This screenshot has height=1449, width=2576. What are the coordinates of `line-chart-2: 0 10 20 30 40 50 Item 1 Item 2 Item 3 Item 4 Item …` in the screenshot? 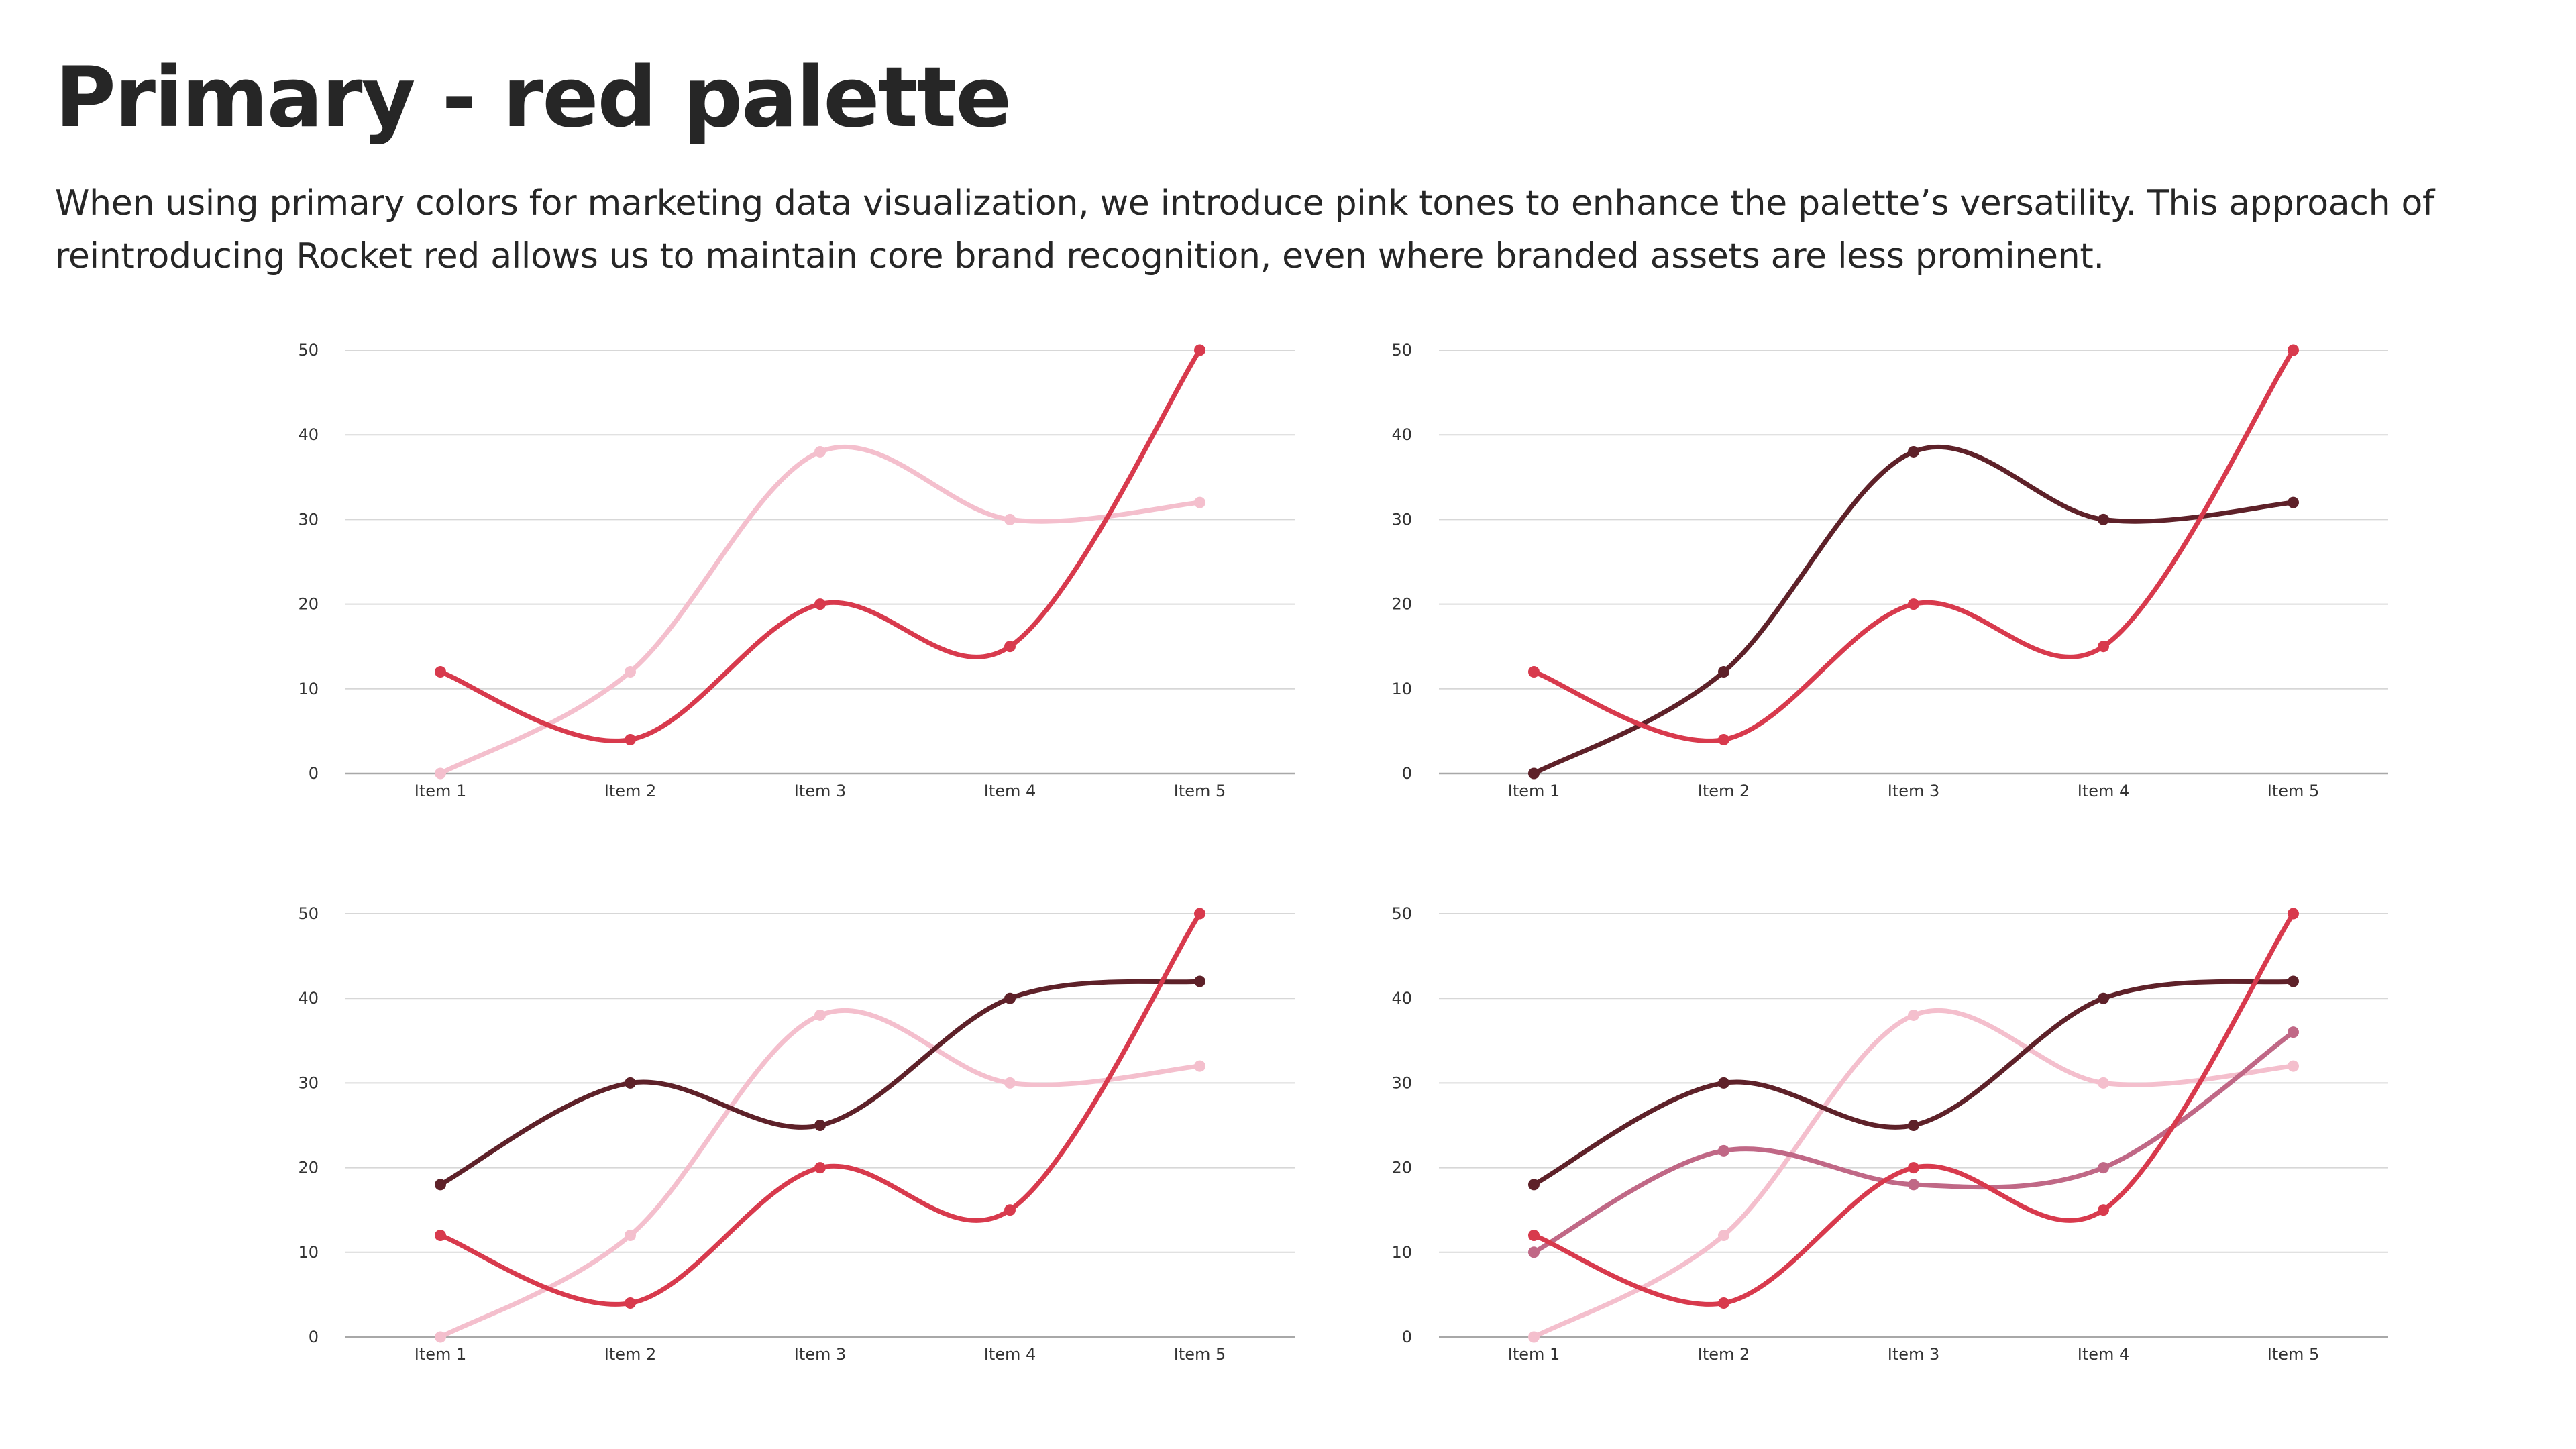 It's located at (1912, 583).